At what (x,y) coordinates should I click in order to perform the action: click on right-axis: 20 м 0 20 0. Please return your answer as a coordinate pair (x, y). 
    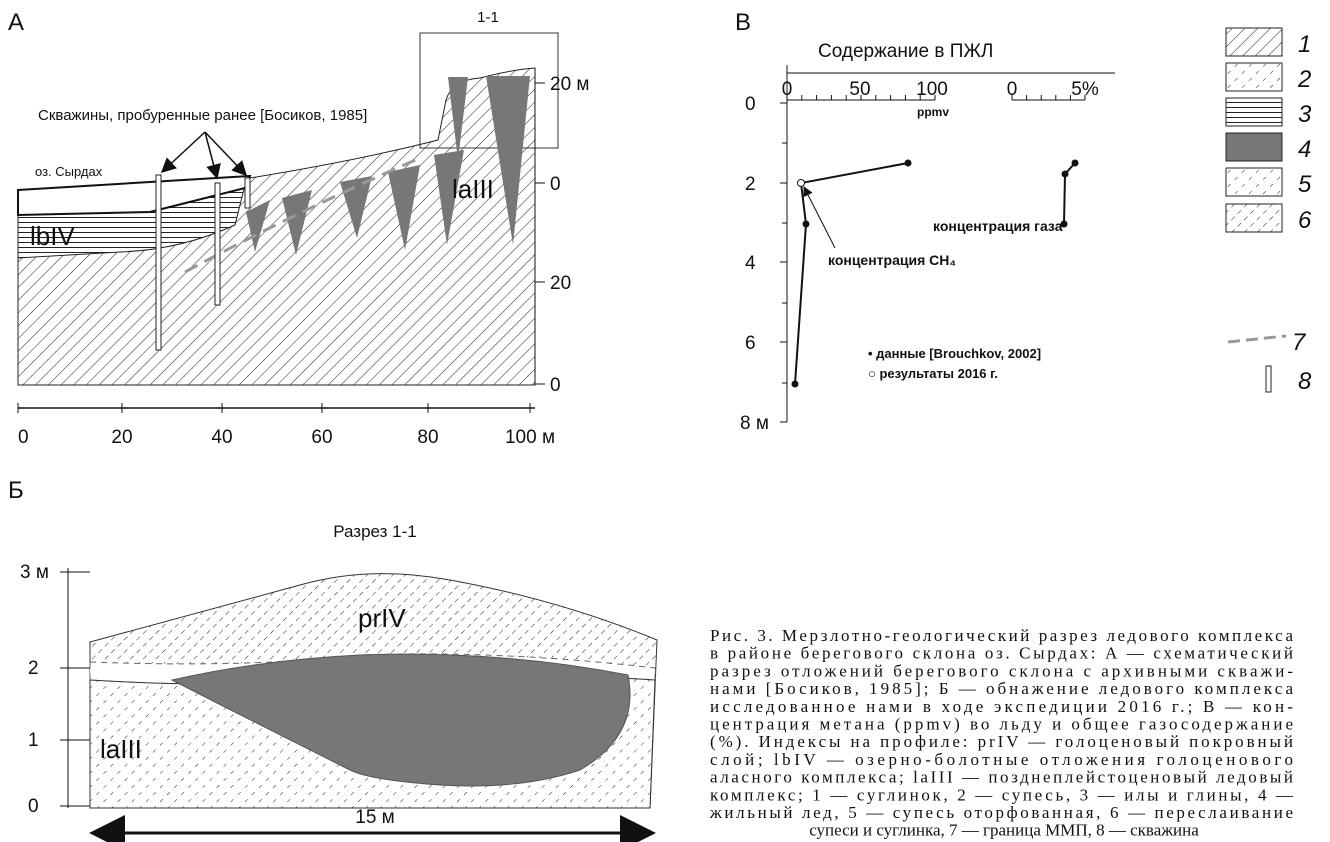
    Looking at the image, I should click on (562, 235).